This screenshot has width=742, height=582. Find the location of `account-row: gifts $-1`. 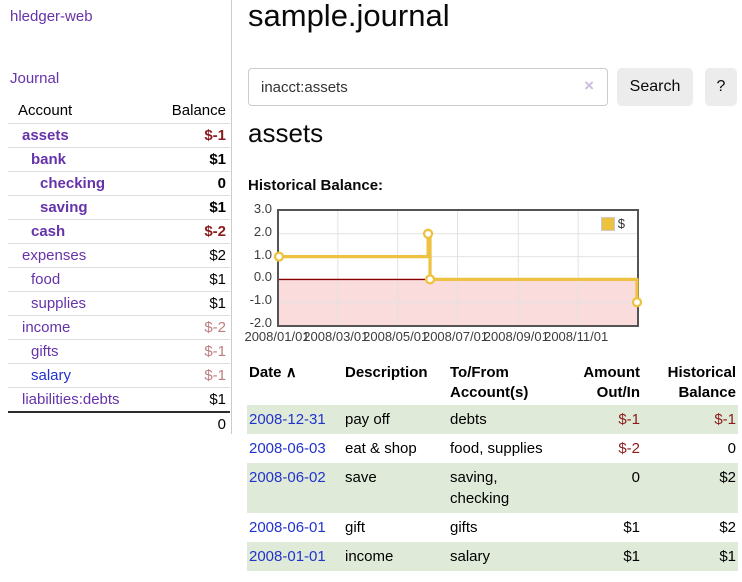

account-row: gifts $-1 is located at coordinates (119, 351).